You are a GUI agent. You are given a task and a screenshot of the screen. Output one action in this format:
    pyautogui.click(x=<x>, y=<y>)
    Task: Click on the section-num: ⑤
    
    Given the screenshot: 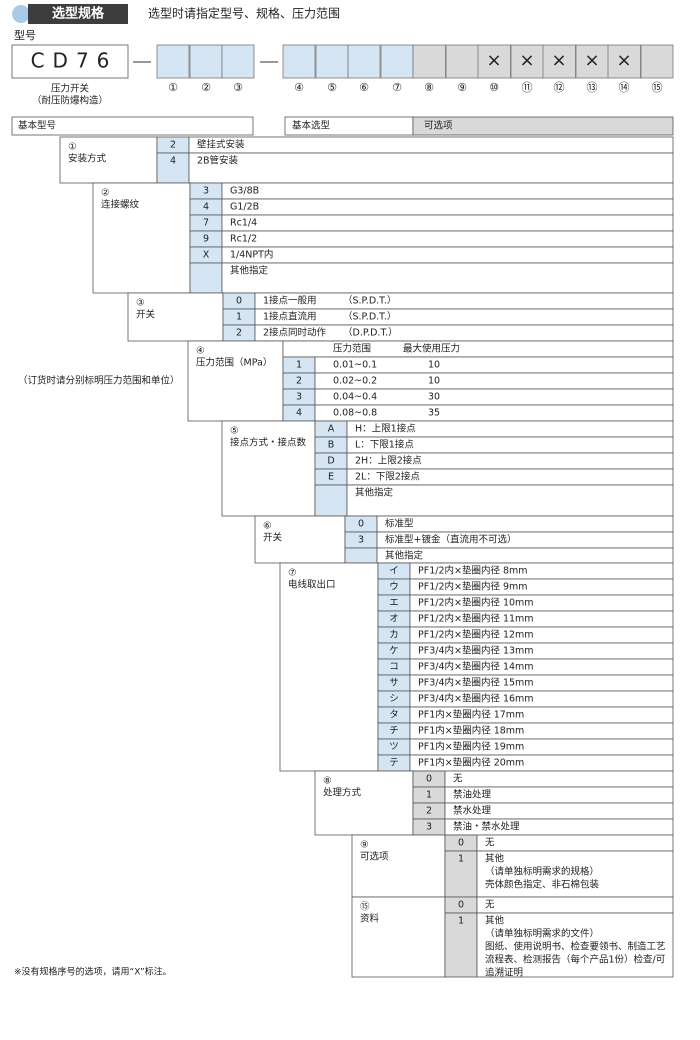 What is the action you would take?
    pyautogui.click(x=234, y=431)
    